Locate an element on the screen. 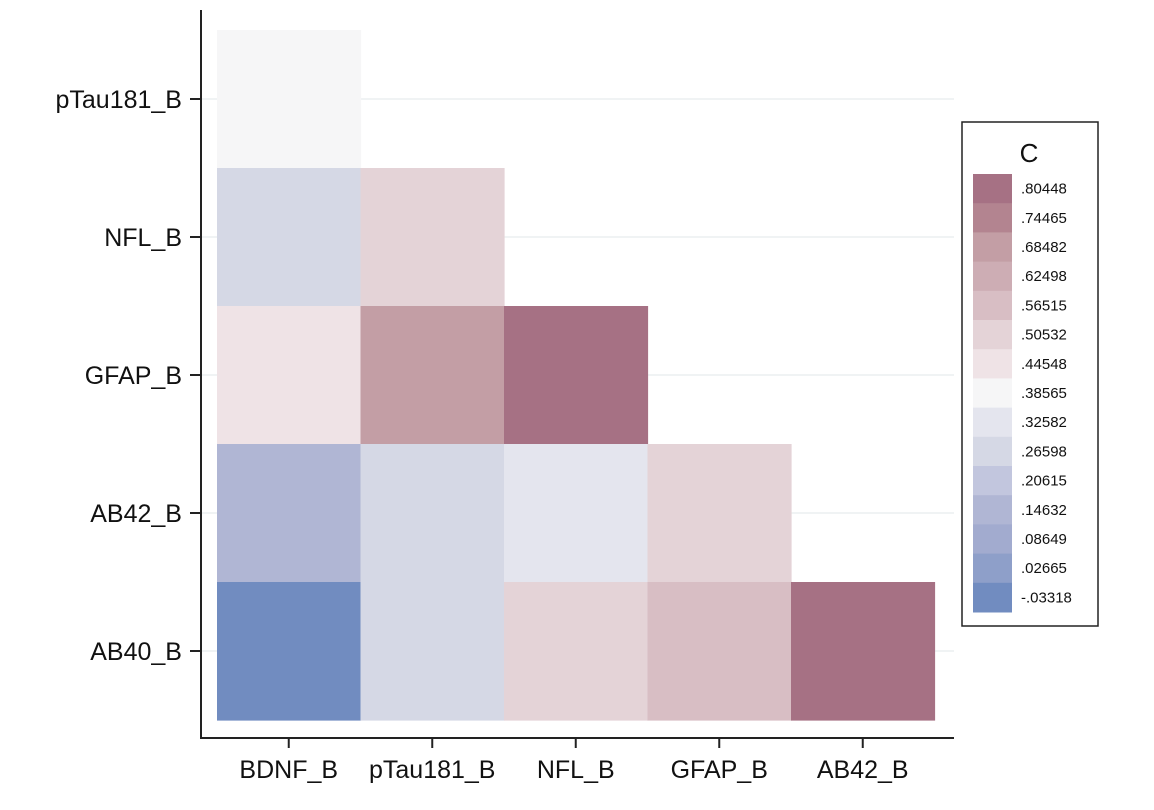 The width and height of the screenshot is (1154, 810). legend-label: .32582 is located at coordinates (1044, 422).